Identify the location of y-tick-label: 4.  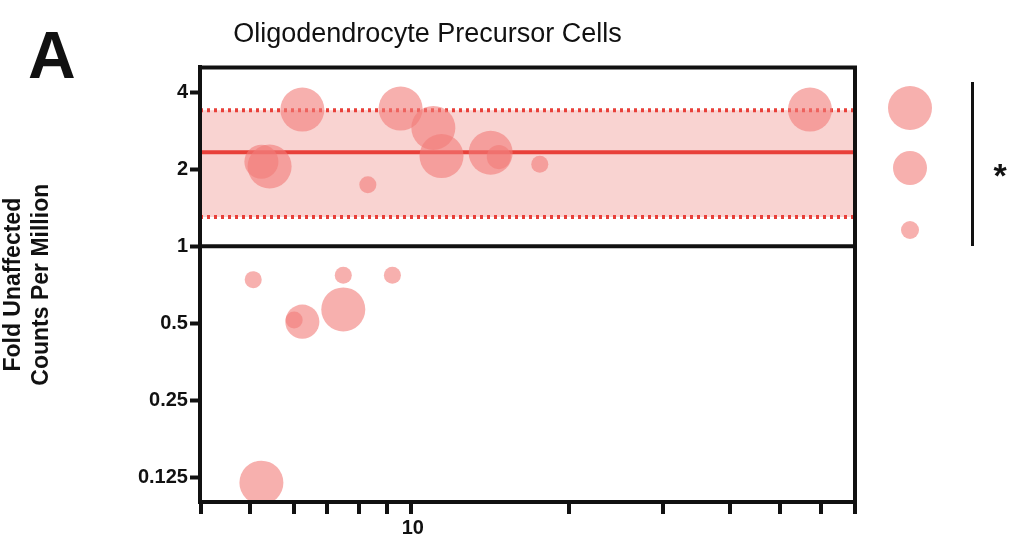
(182, 90).